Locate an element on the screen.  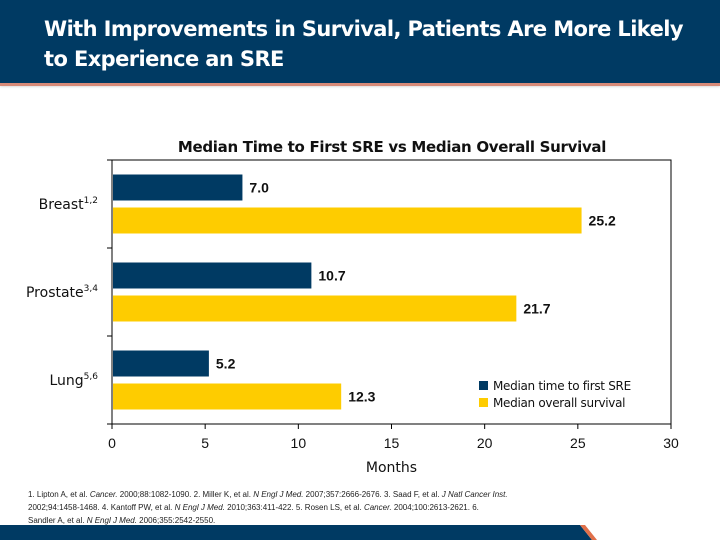
category-label: Lung5,6 is located at coordinates (73, 380).